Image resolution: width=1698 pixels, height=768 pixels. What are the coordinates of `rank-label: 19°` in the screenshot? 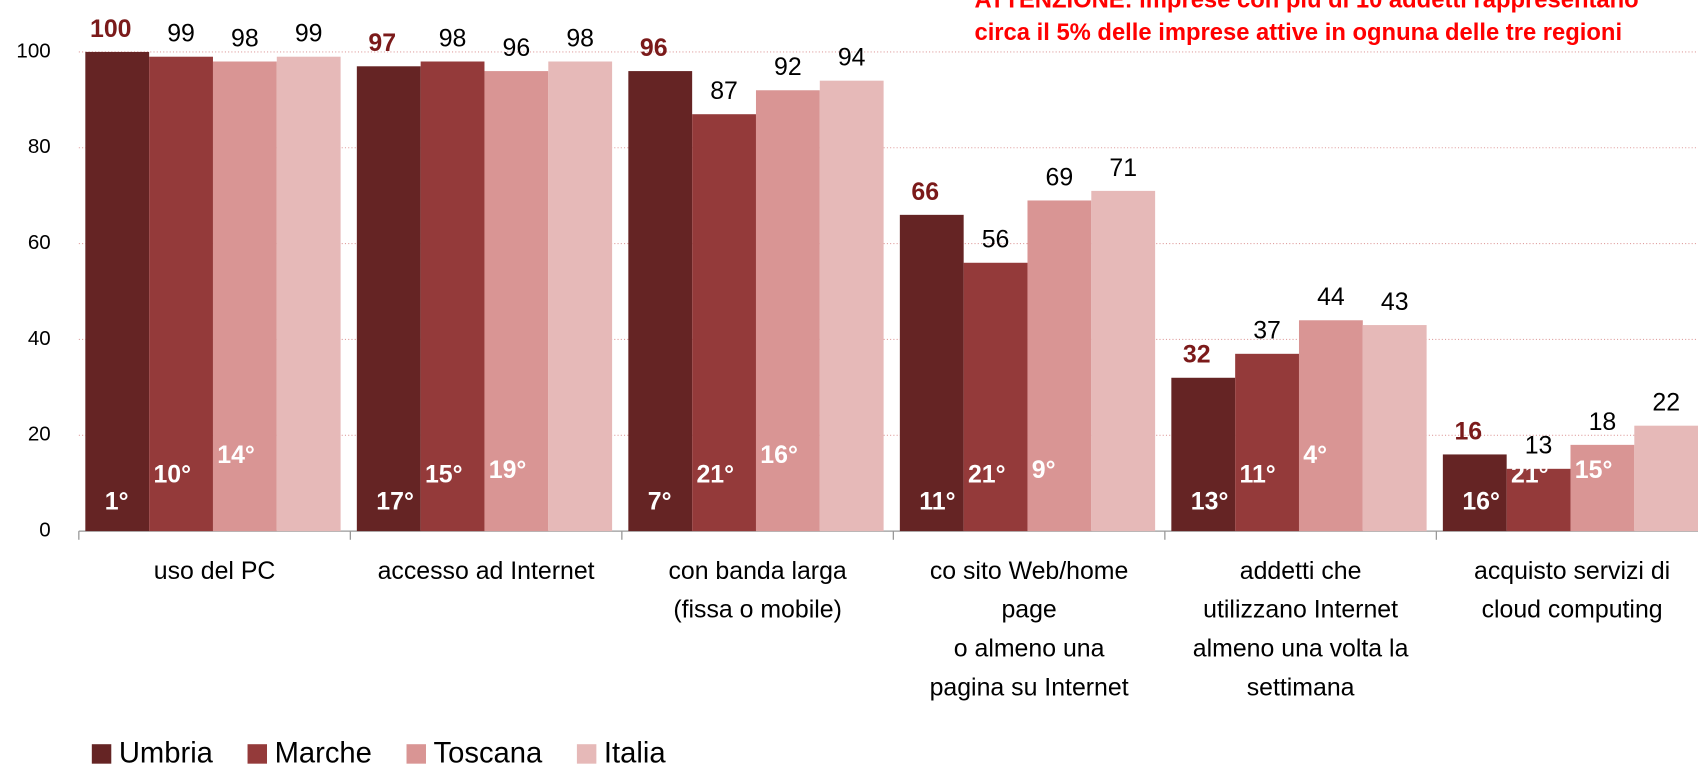 It's located at (508, 470).